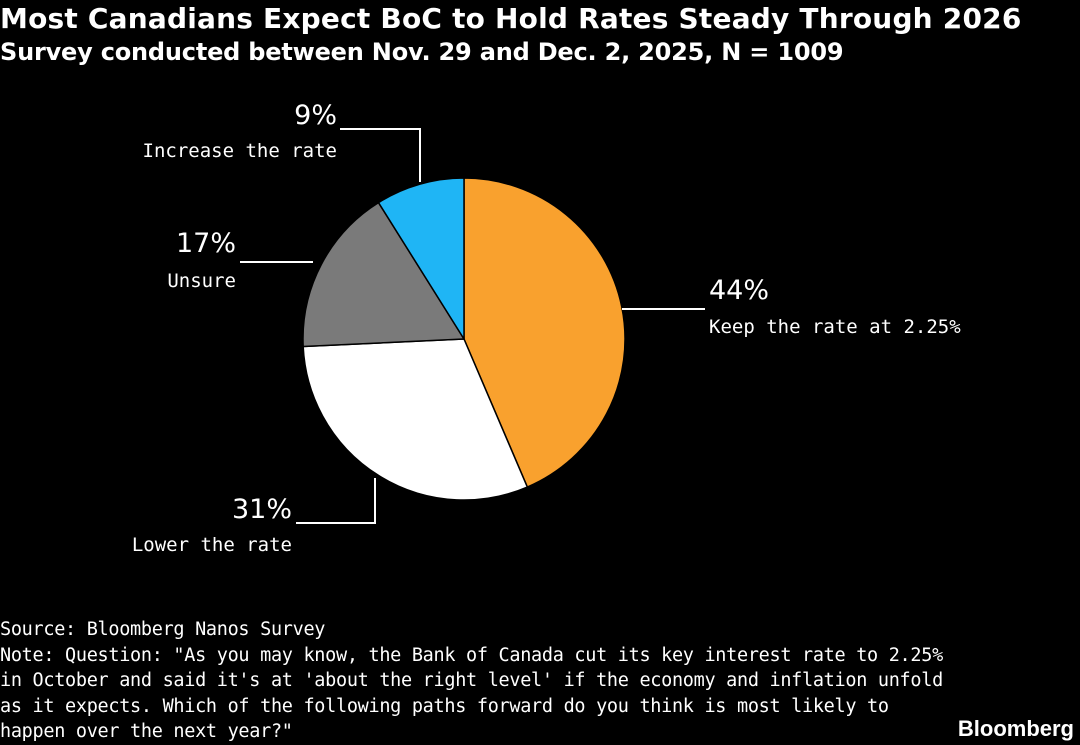 The height and width of the screenshot is (745, 1080). Describe the element at coordinates (212, 545) in the screenshot. I see `data-label-category-lower-the-rate: Lower the rate` at that location.